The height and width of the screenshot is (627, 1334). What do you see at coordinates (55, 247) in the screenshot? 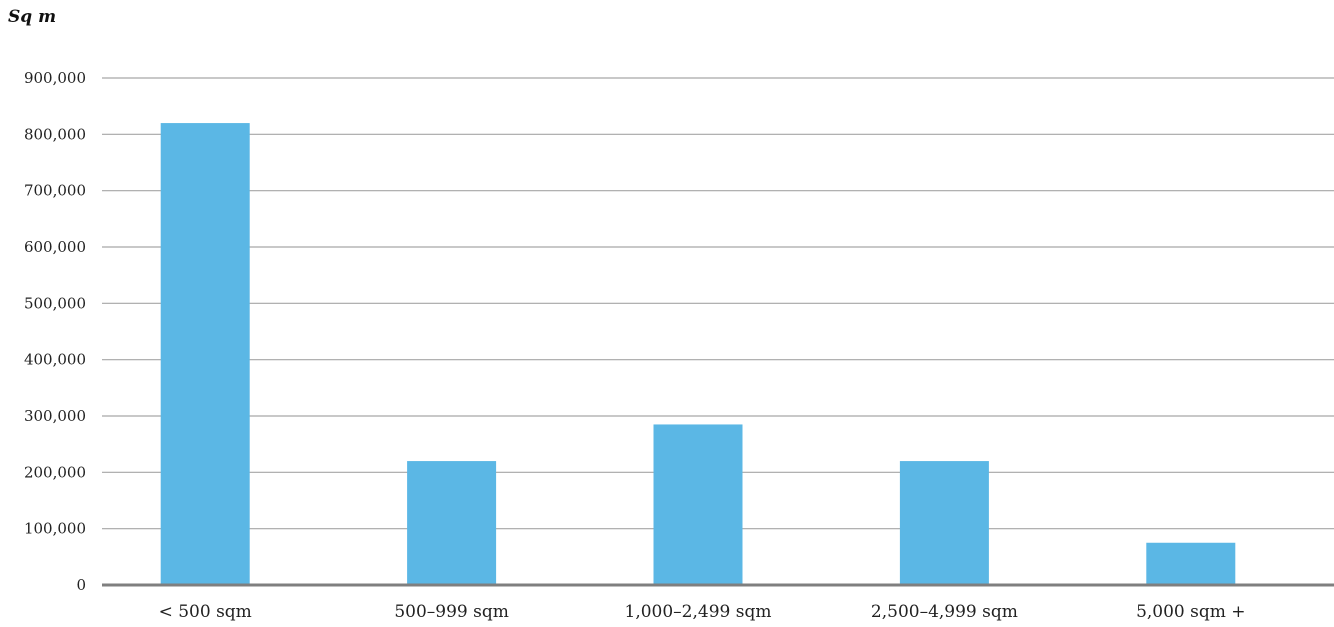
I see `y-tick-label: 600,000` at bounding box center [55, 247].